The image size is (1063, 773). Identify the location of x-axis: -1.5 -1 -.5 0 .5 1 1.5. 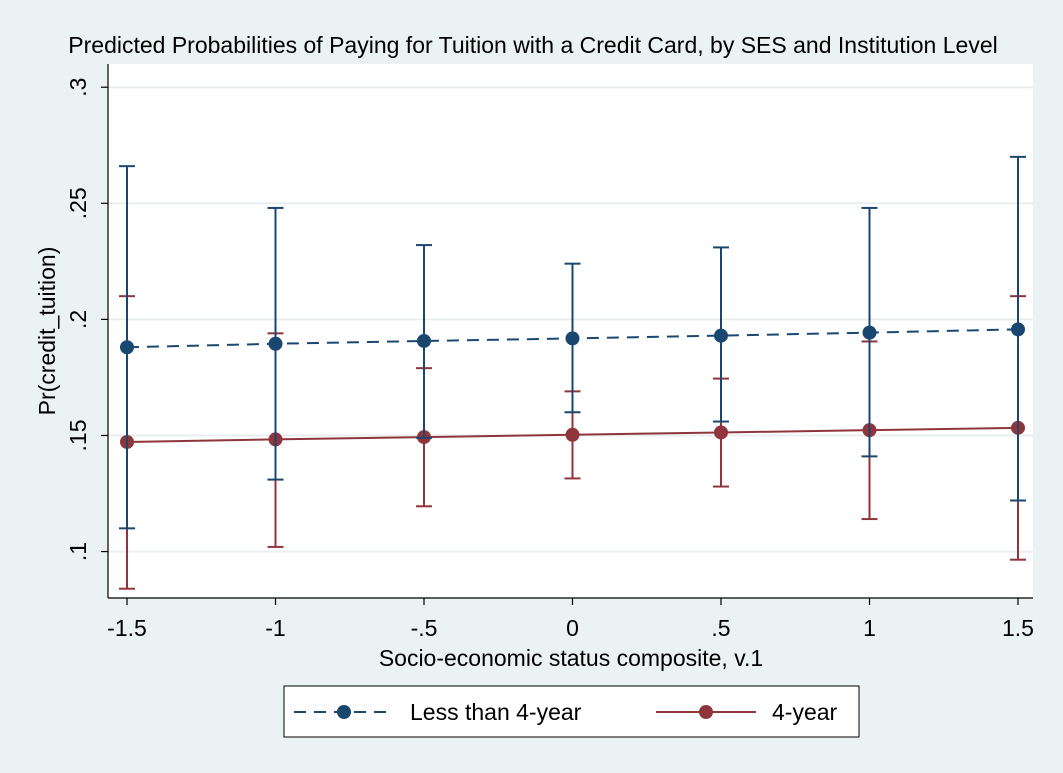
(570, 619).